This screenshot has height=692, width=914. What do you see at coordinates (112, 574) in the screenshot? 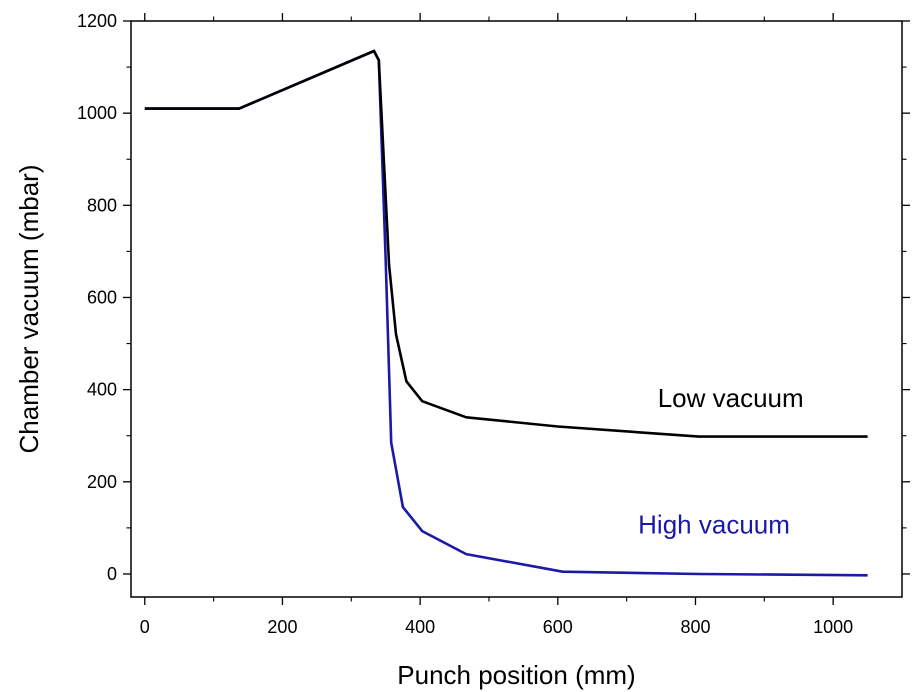
I see `y-tick-label: 0` at bounding box center [112, 574].